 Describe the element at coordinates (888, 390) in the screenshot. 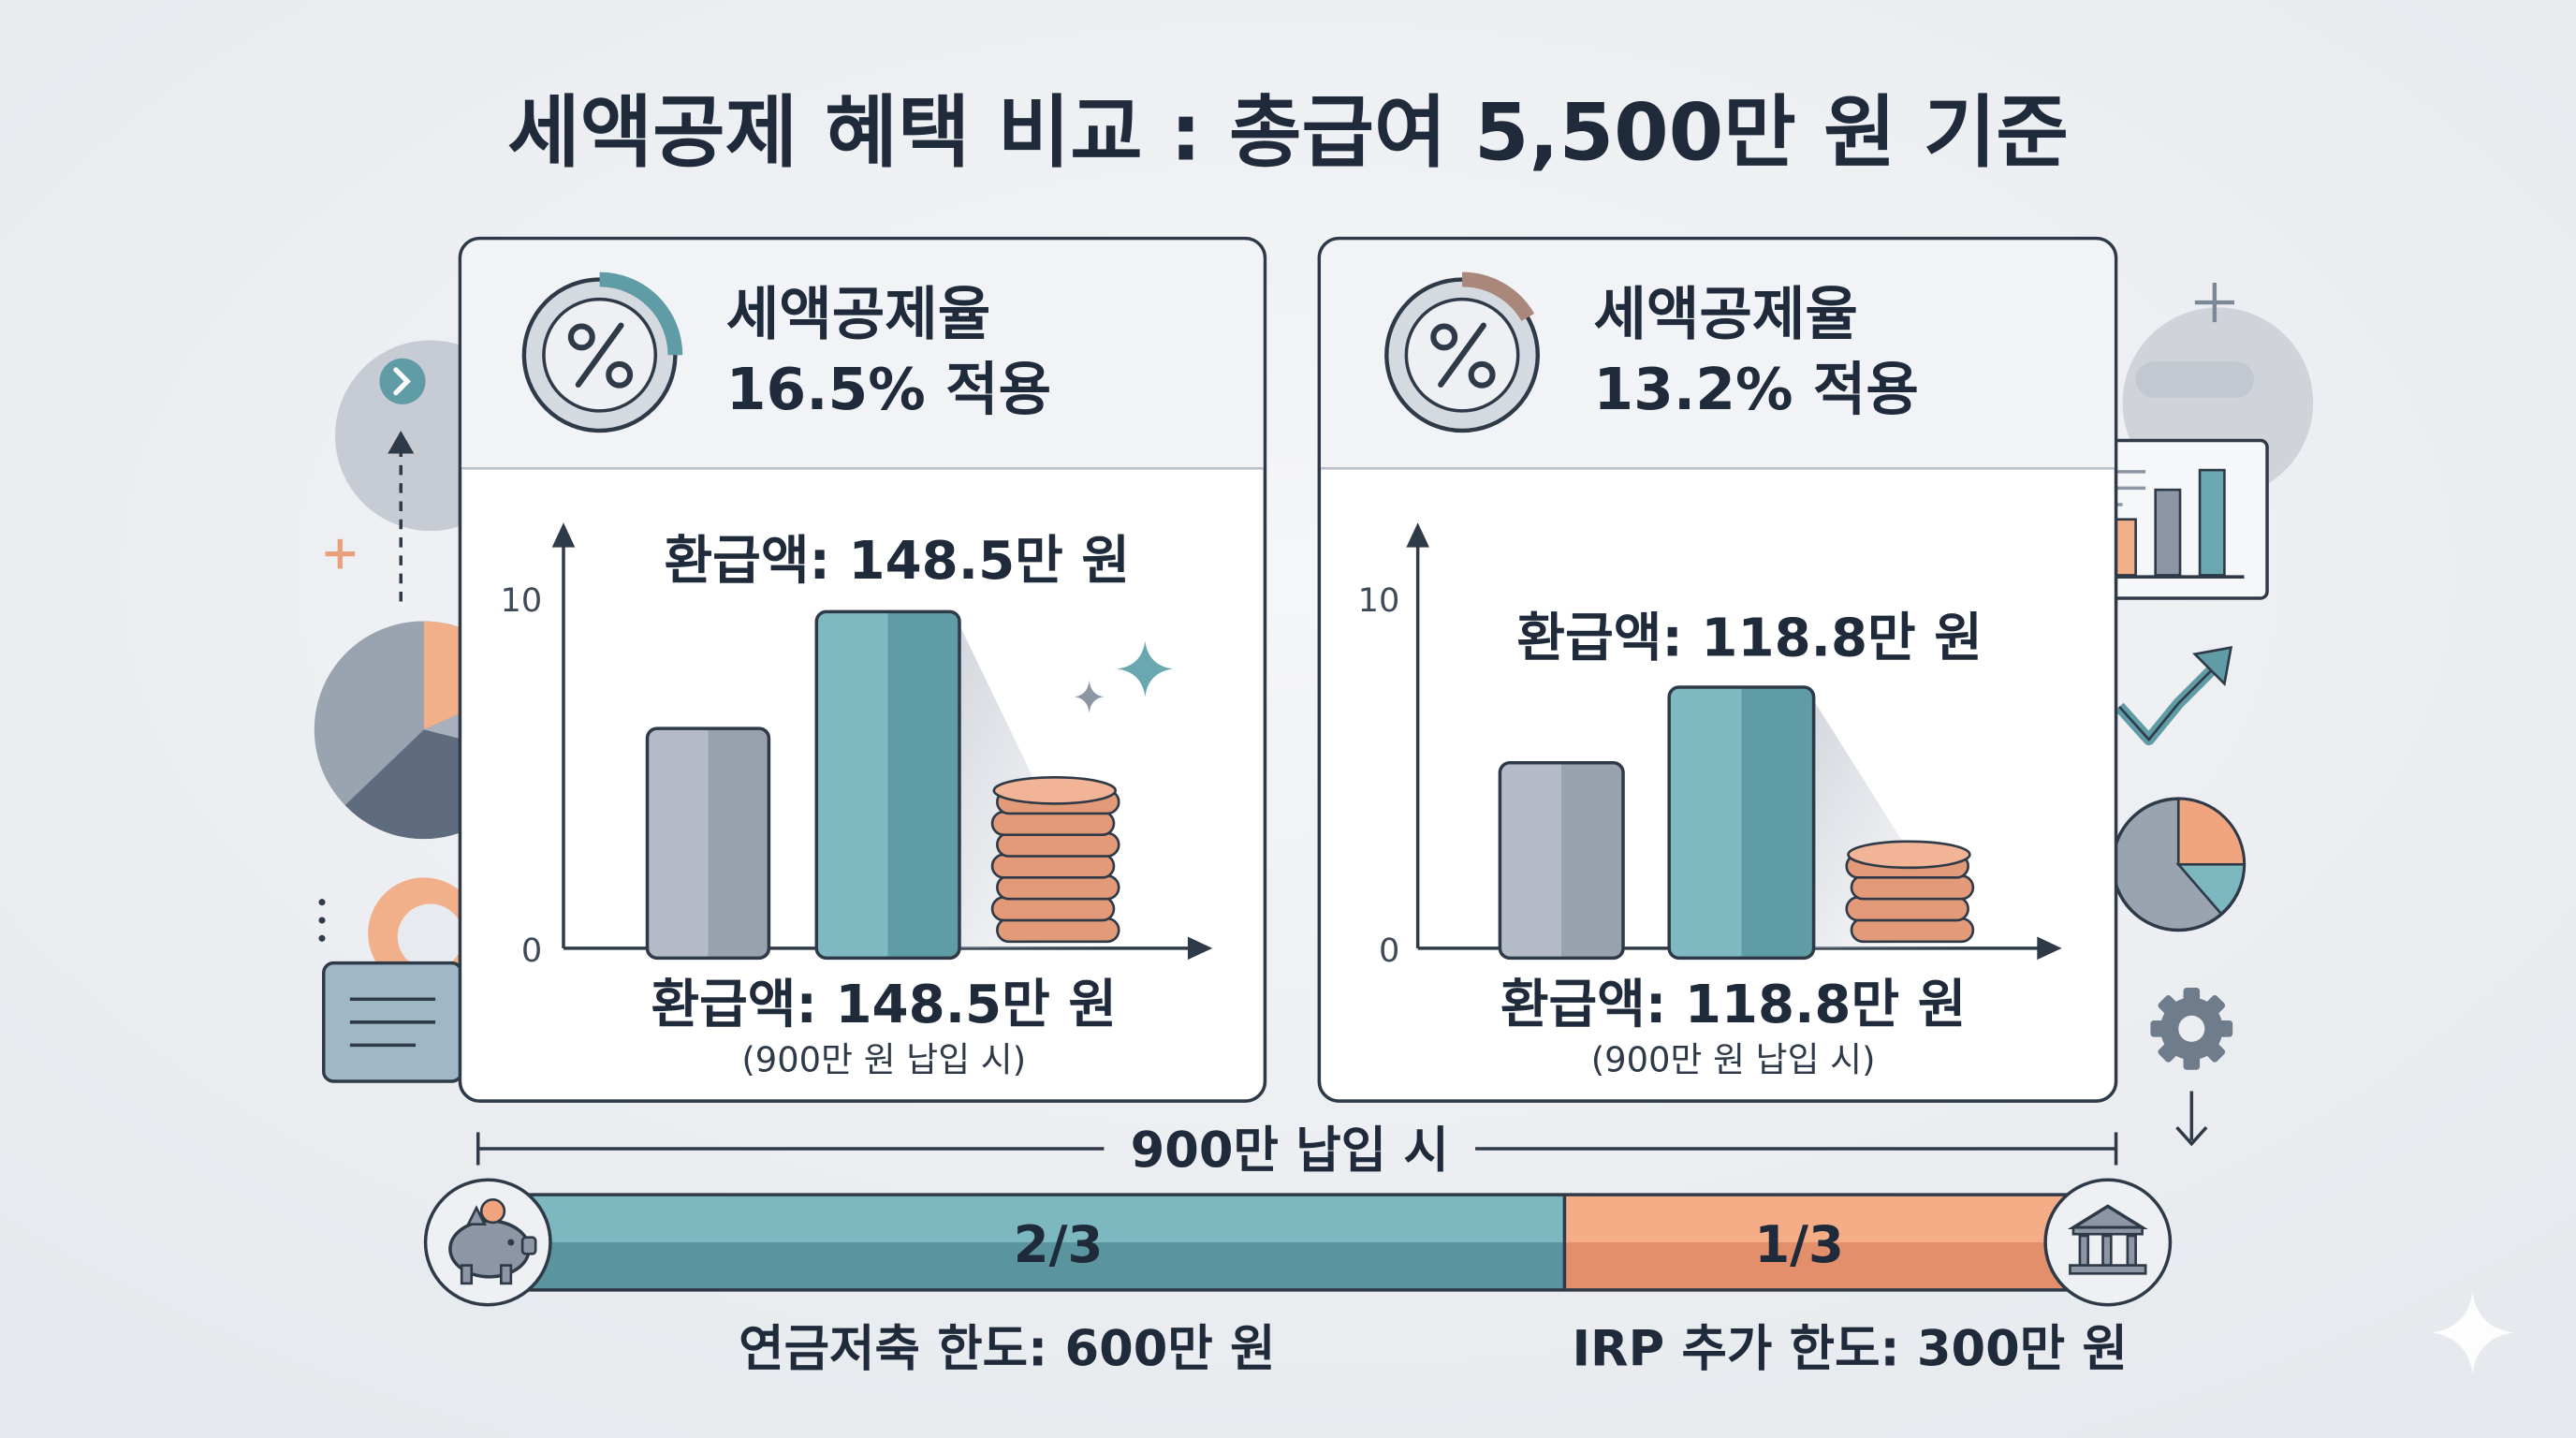

I see `rate-value: 16.5% 적용` at that location.